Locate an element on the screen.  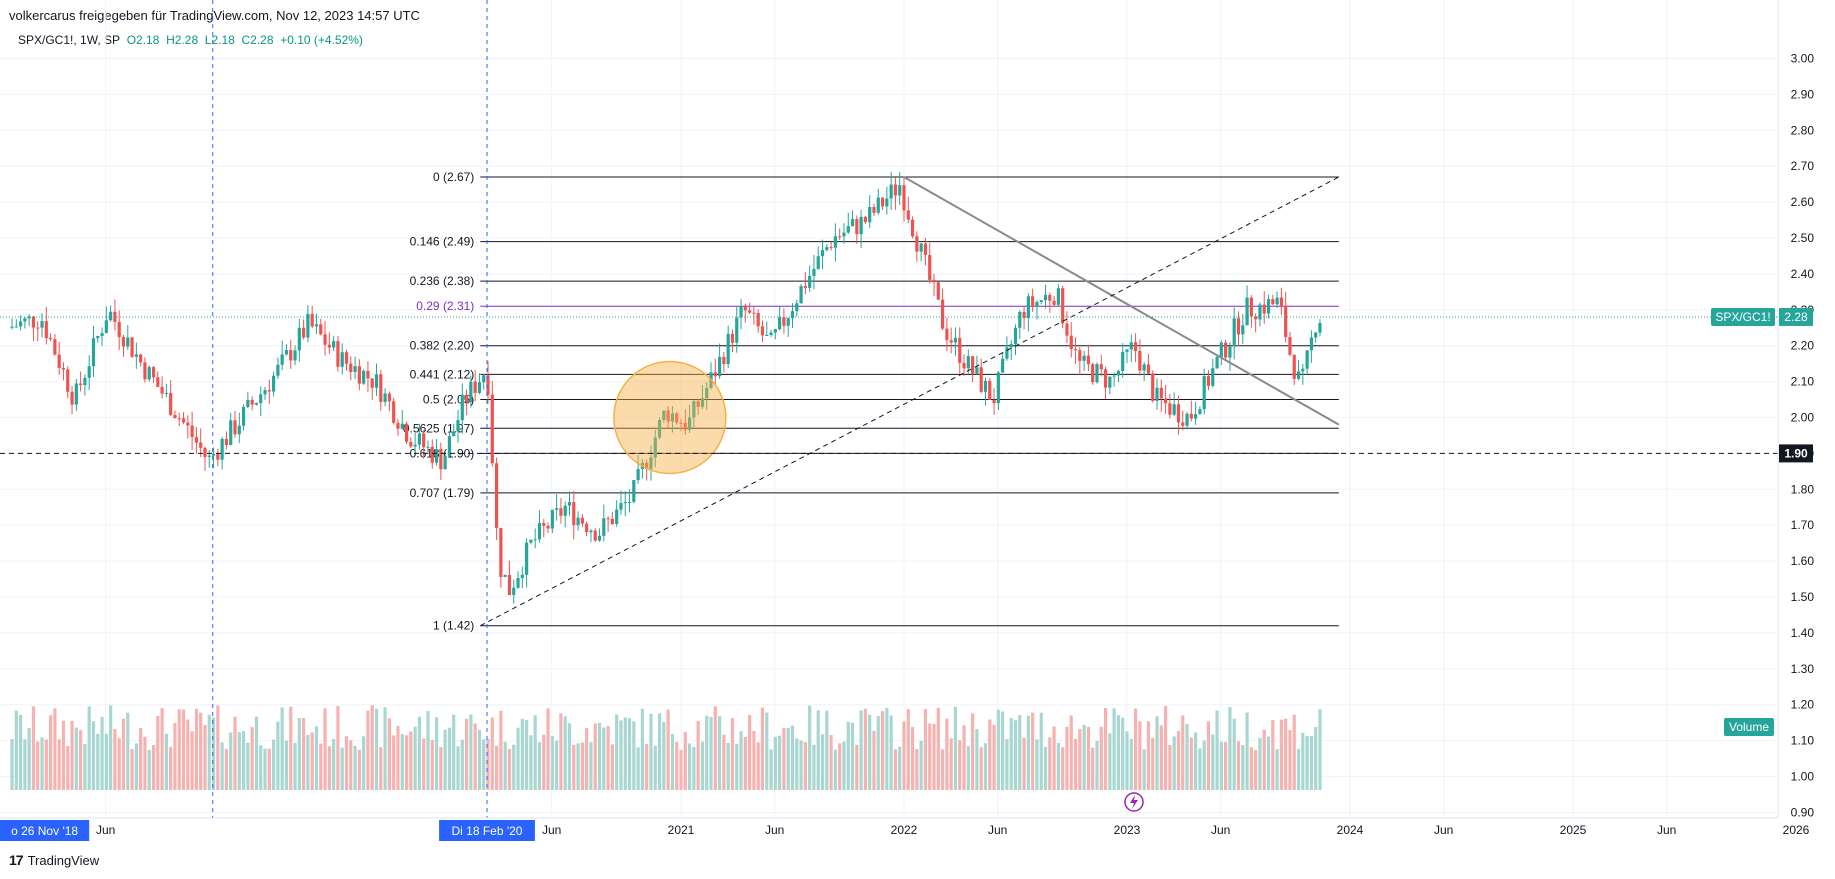
volume-badge is located at coordinates (1749, 727).